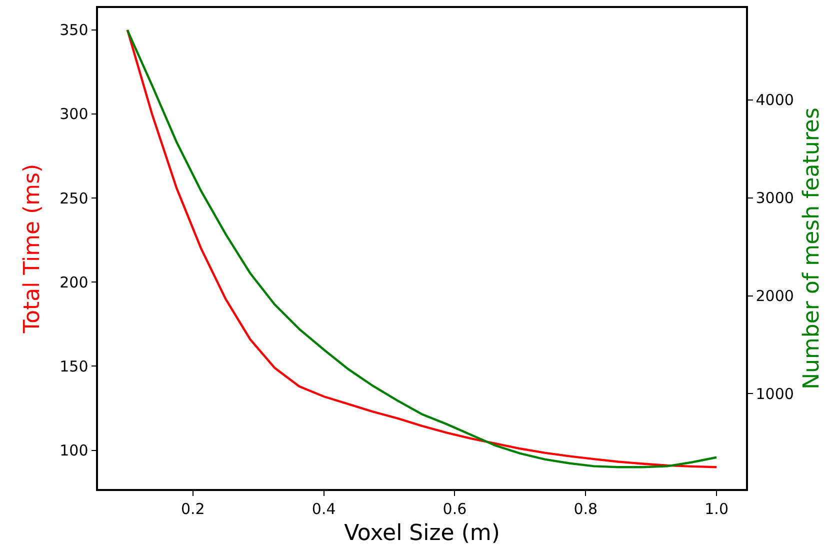  Describe the element at coordinates (74, 451) in the screenshot. I see `y-tick-label: 100` at that location.